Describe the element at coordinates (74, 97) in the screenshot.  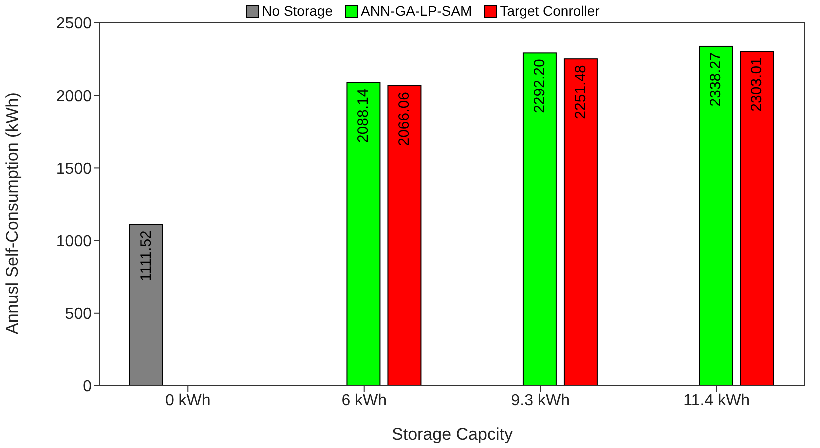
I see `y-tick-label: 2000` at that location.